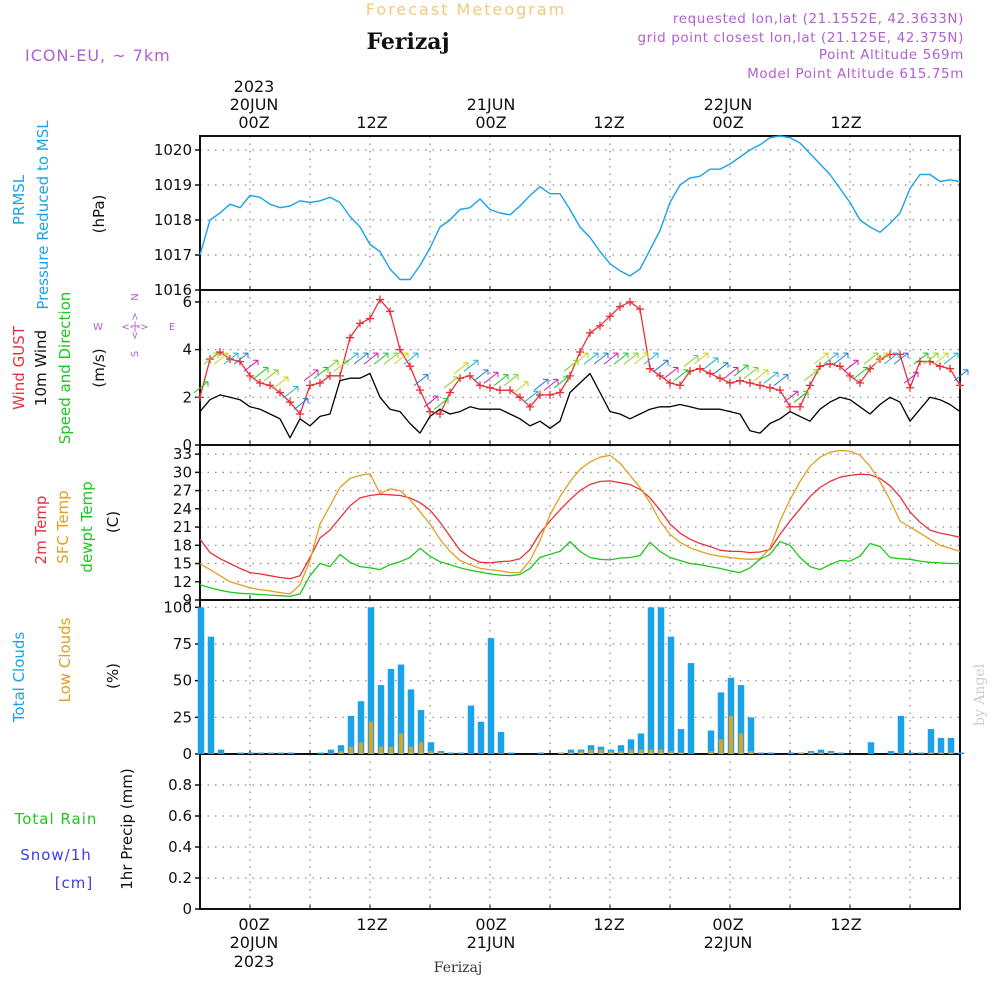 The width and height of the screenshot is (1000, 1000). I want to click on p5-label-unit: [cm], so click(74, 883).